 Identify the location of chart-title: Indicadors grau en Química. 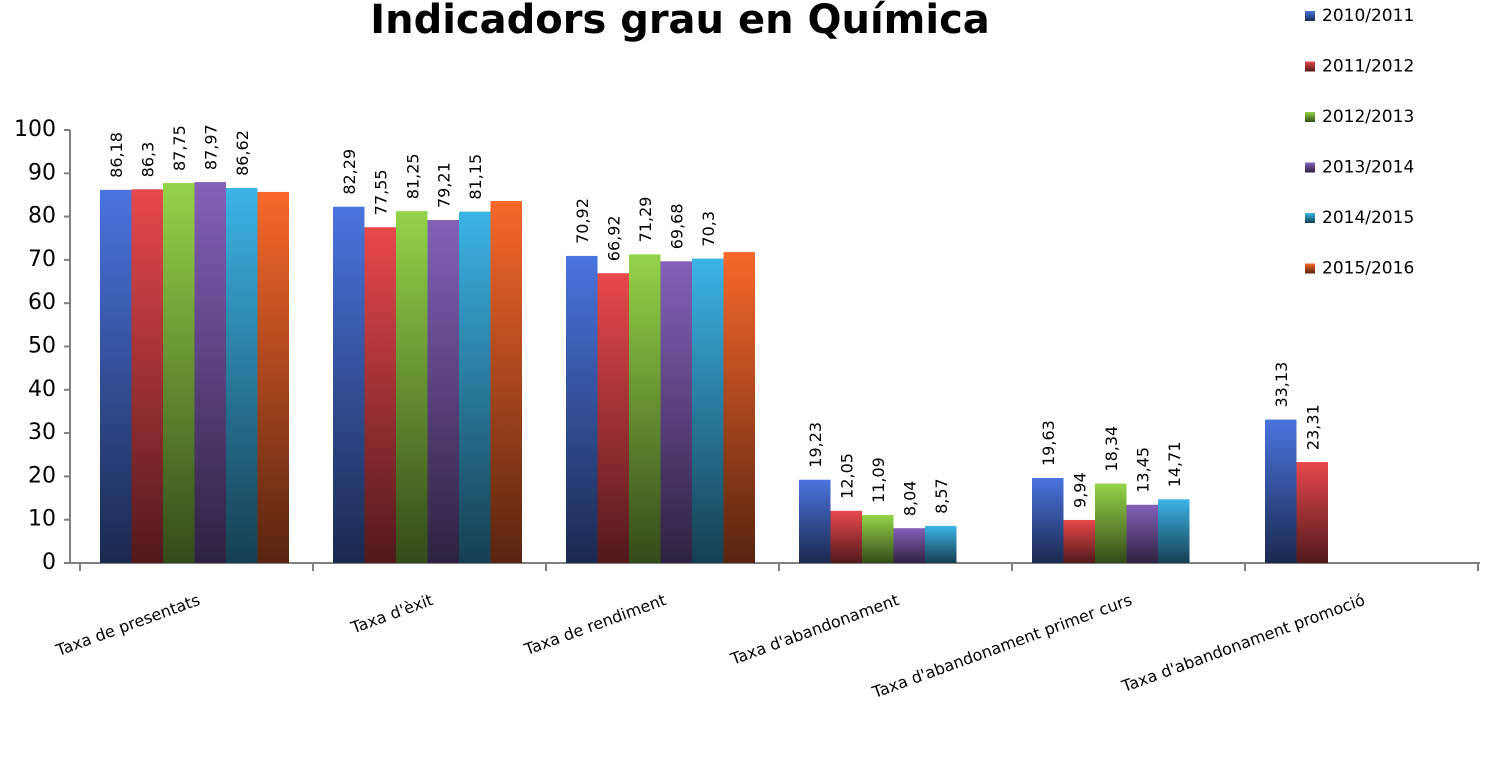
(680, 21).